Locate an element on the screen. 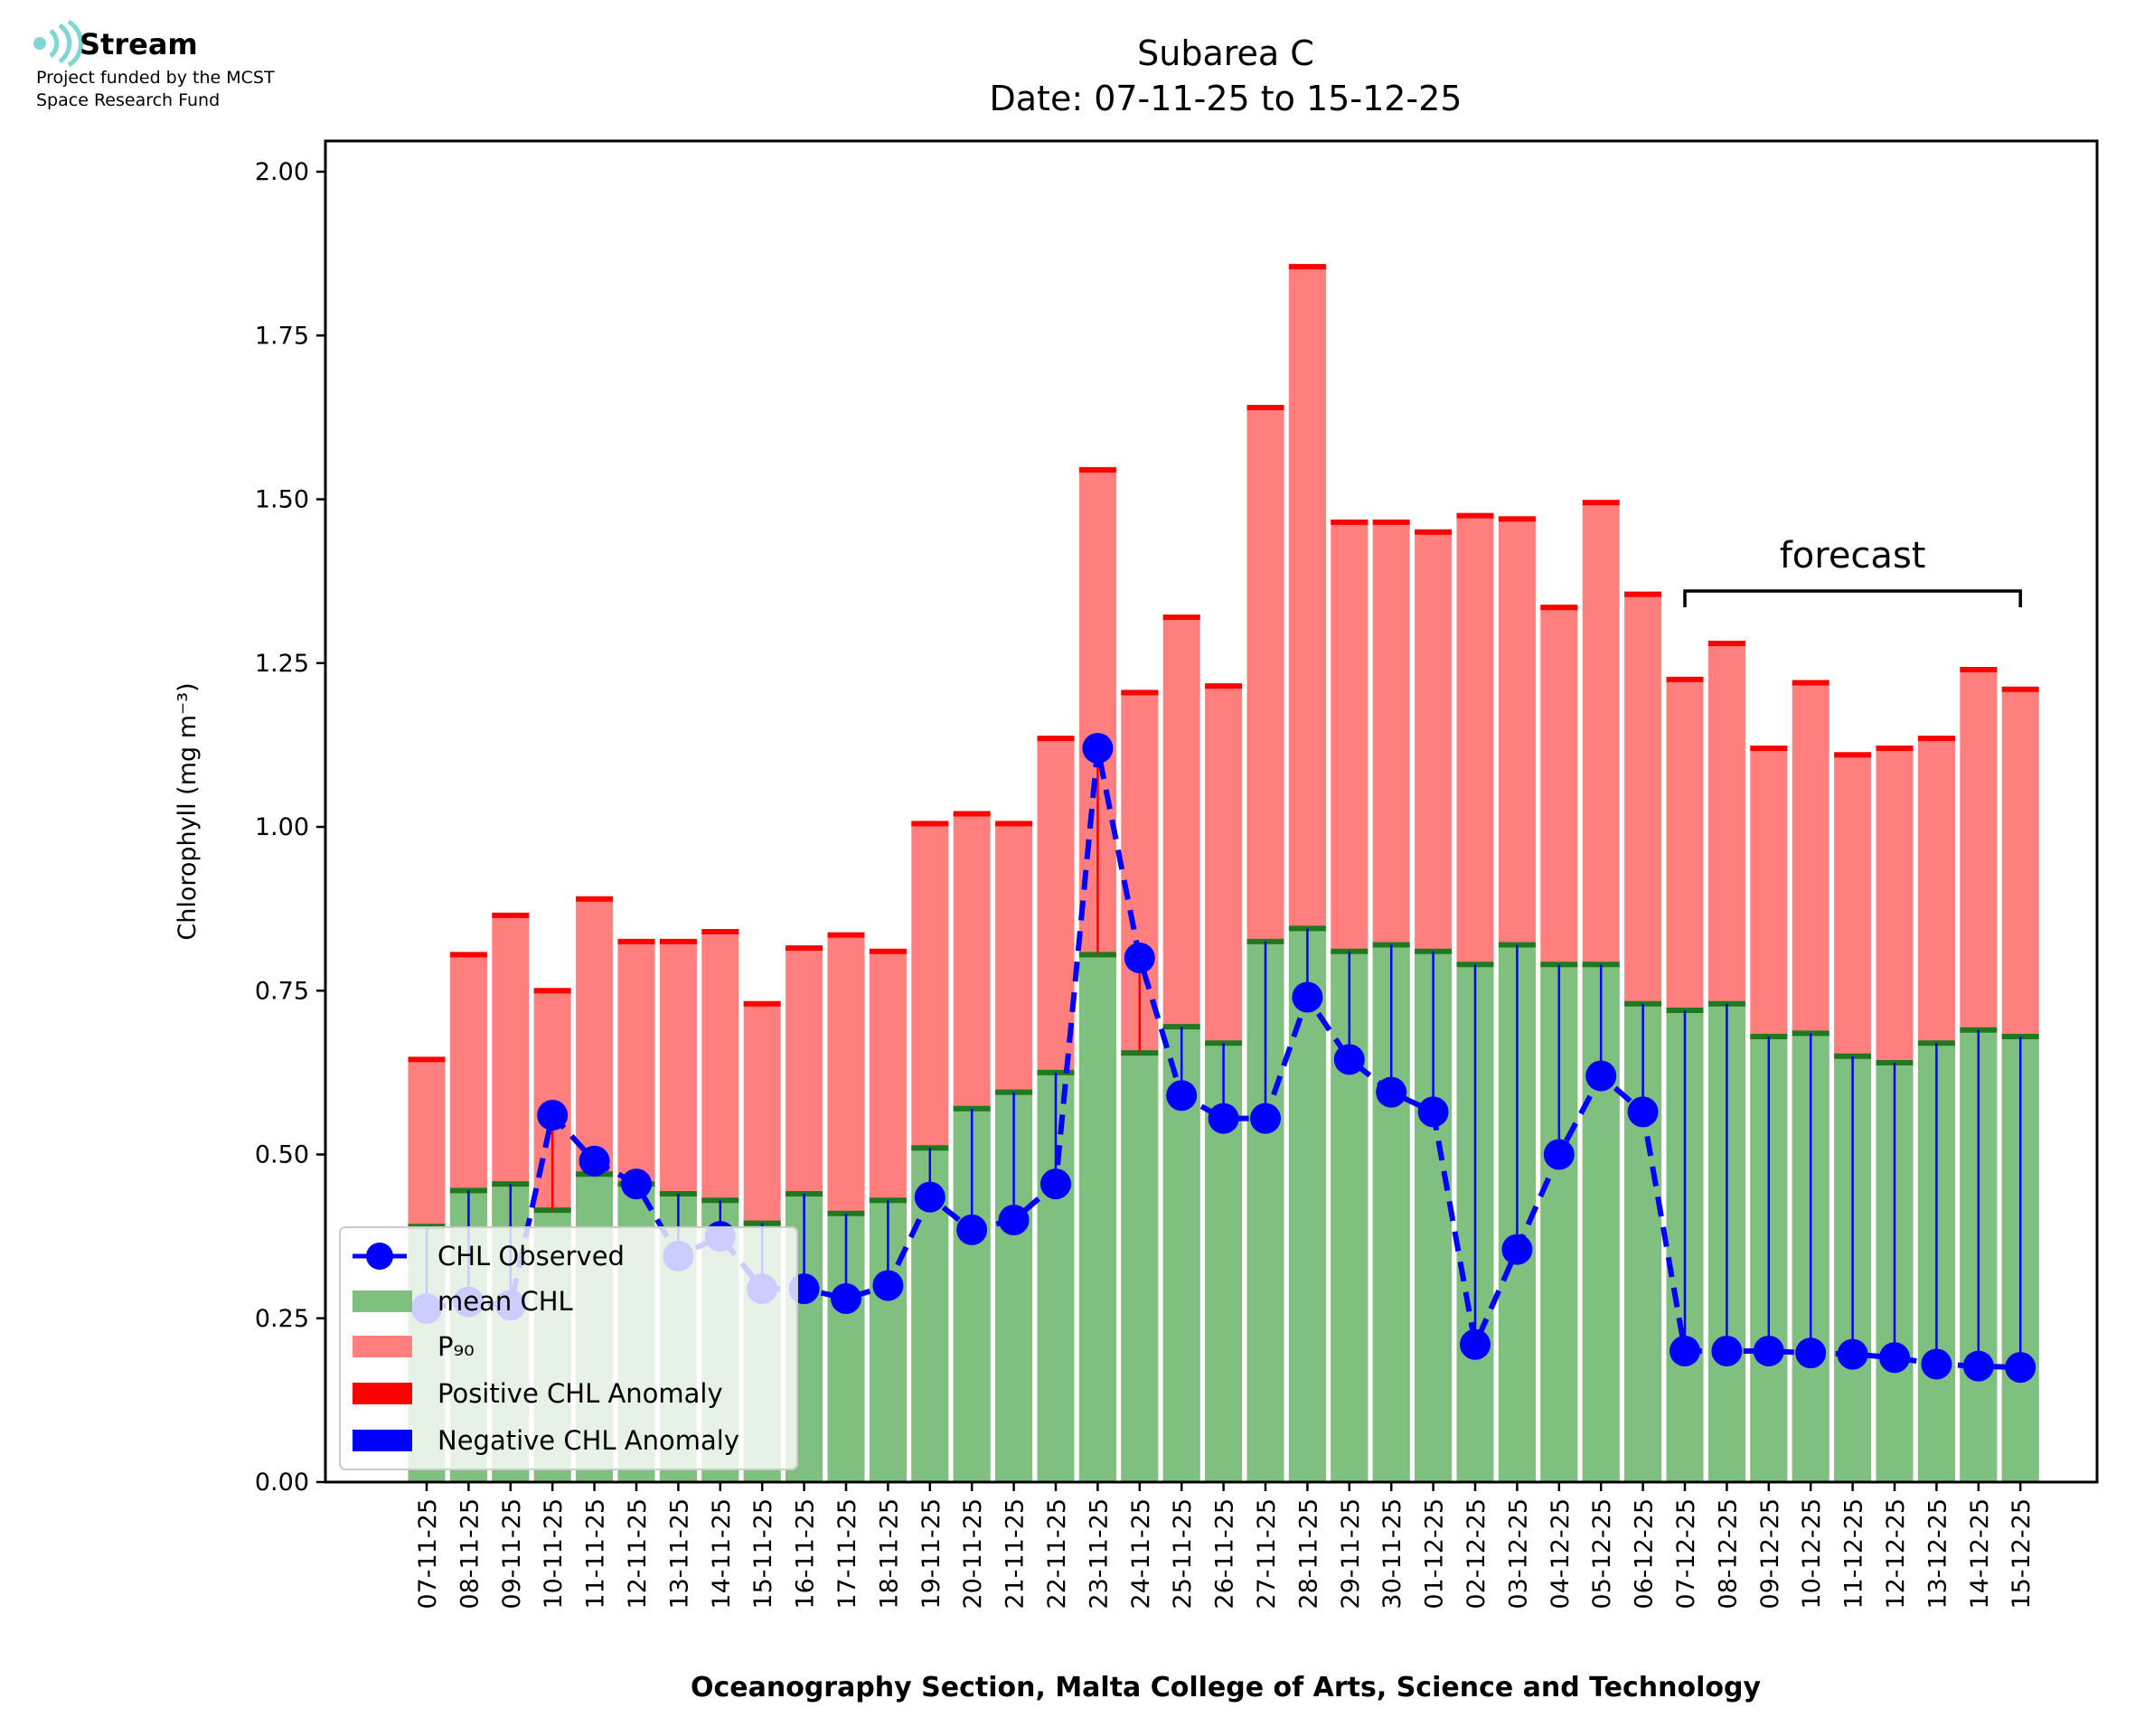 This screenshot has height=1736, width=2154. x-tick-label: 02-12-25 is located at coordinates (1477, 1554).